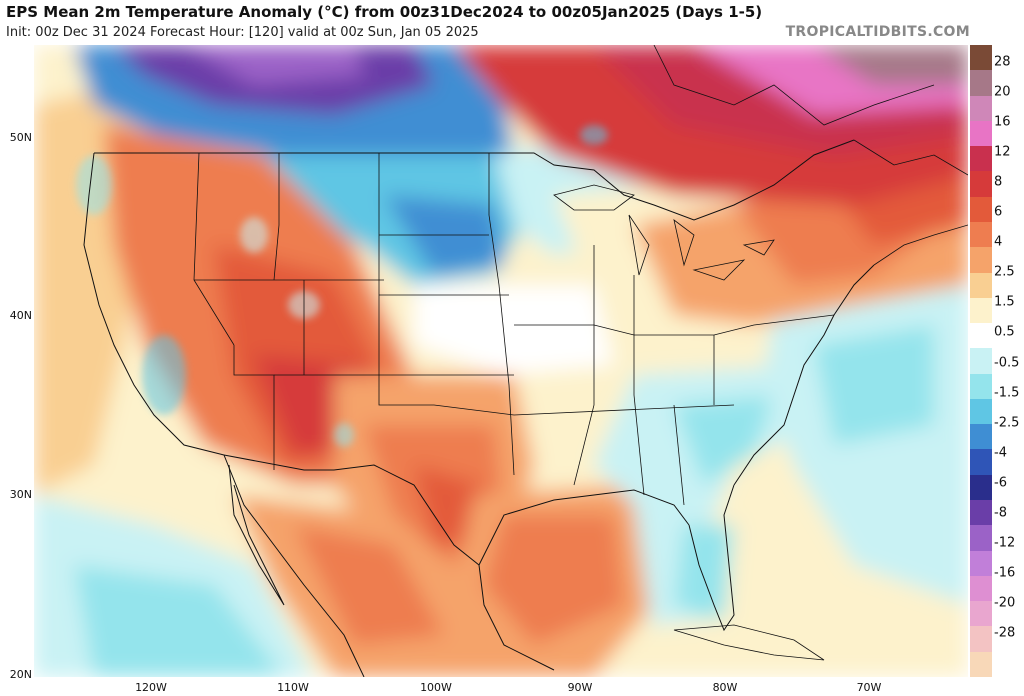 The height and width of the screenshot is (696, 1024). I want to click on lon-label-120w: 120W, so click(151, 687).